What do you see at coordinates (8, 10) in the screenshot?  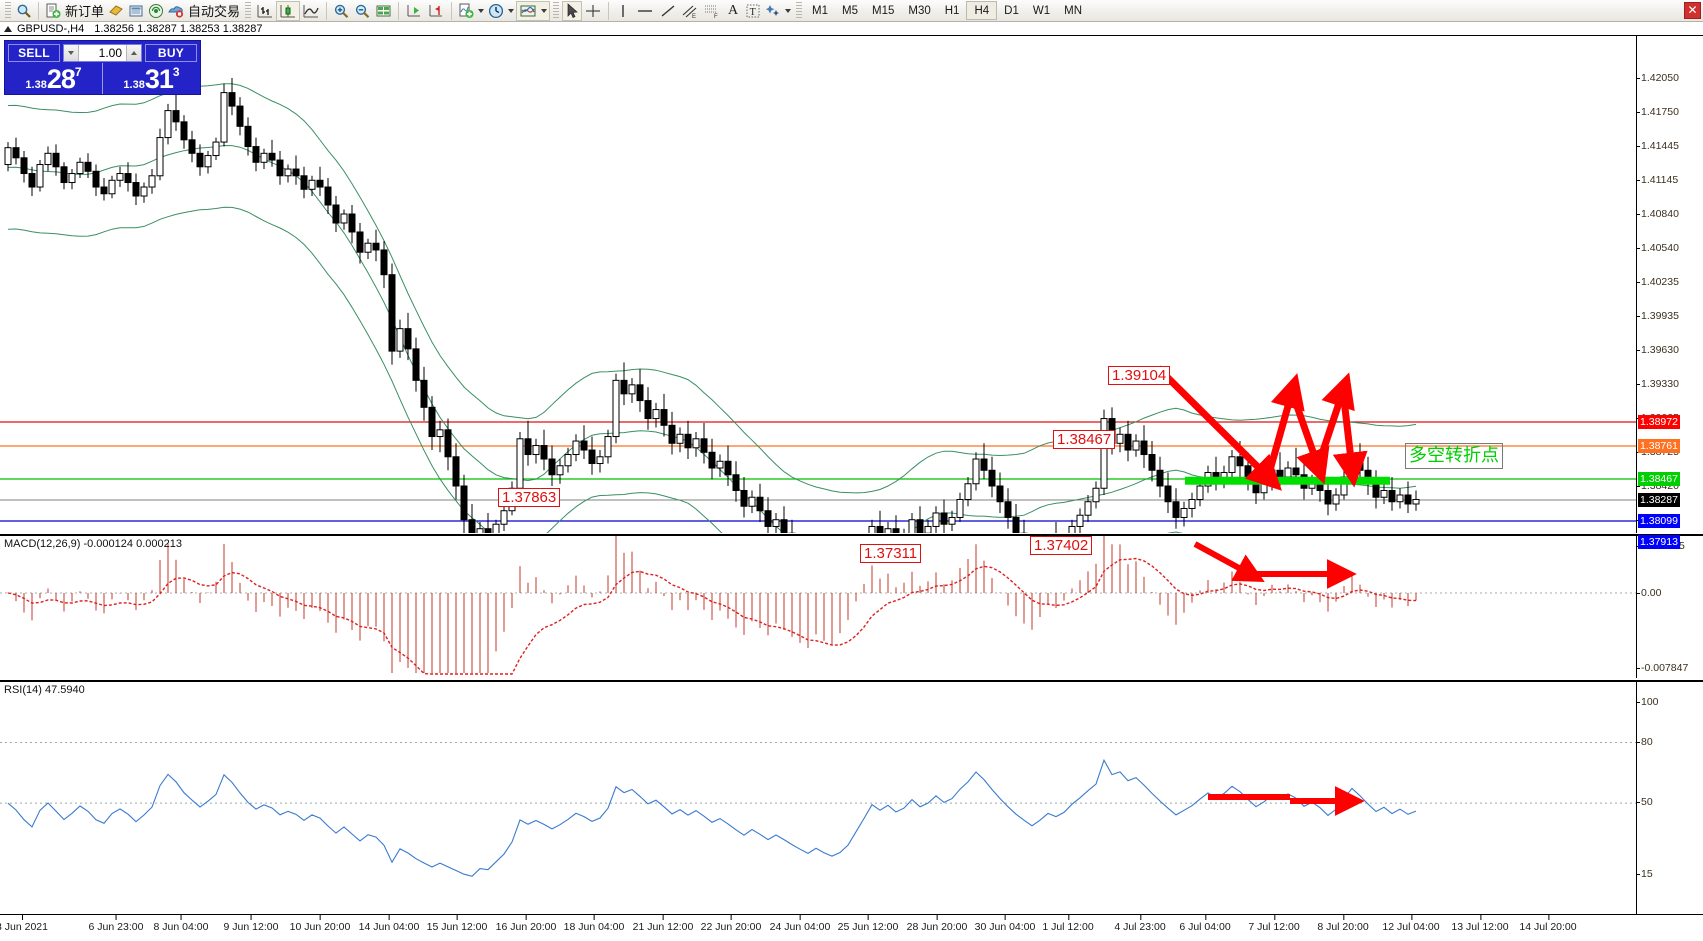 I see `toolbar-grip` at bounding box center [8, 10].